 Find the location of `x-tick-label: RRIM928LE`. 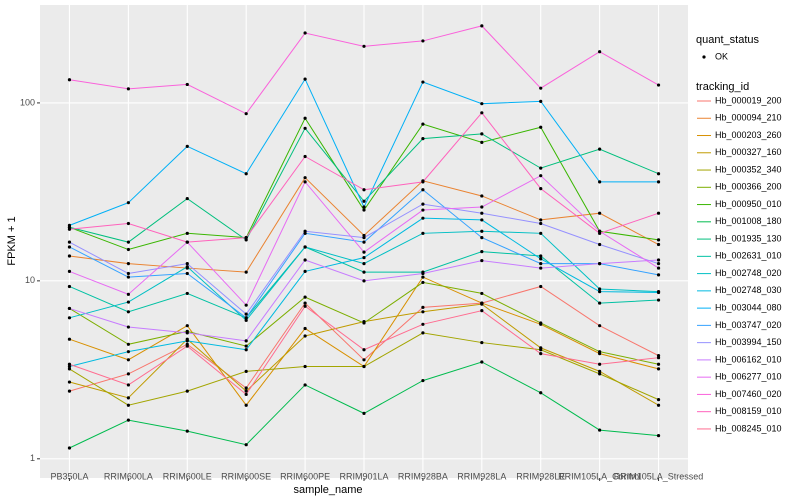

x-tick-label: RRIM928LE is located at coordinates (540, 476).